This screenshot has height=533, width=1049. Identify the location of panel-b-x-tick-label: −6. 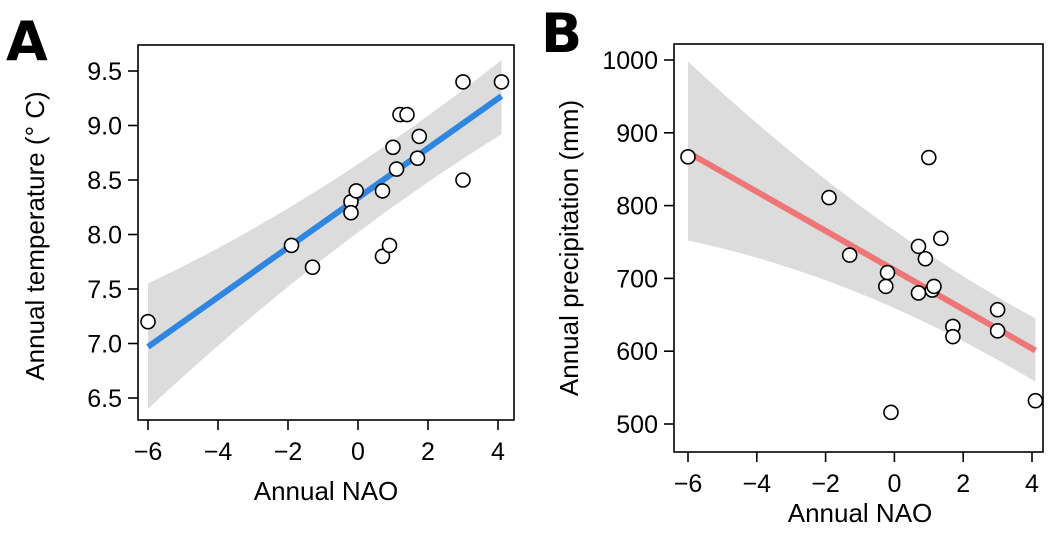
(688, 484).